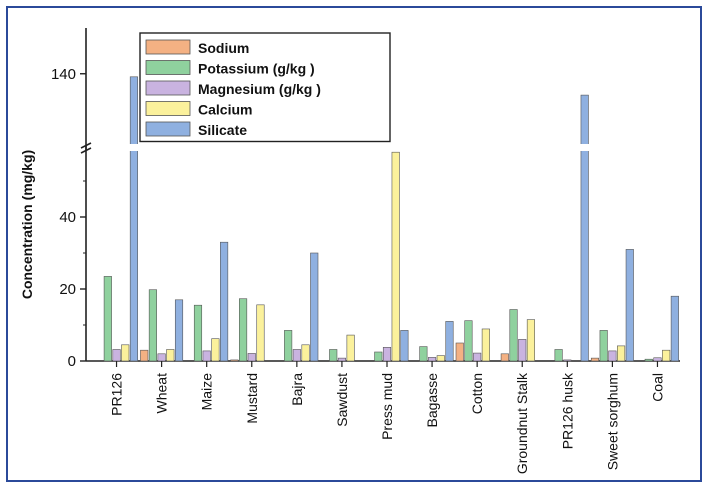 The width and height of the screenshot is (710, 489). Describe the element at coordinates (567, 410) in the screenshot. I see `x-category-label: PR126 husk` at that location.